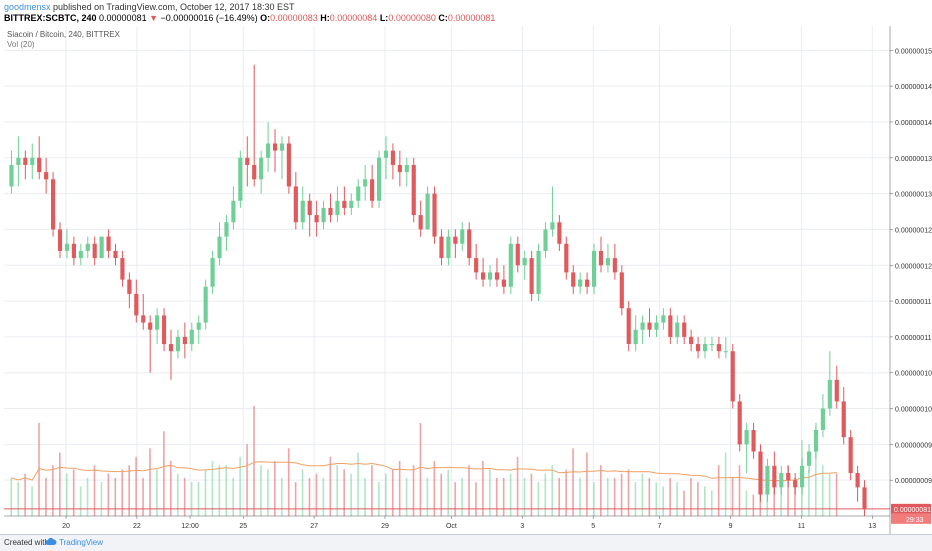  What do you see at coordinates (913, 445) in the screenshot?
I see `y-tick-label: 0.00000009` at bounding box center [913, 445].